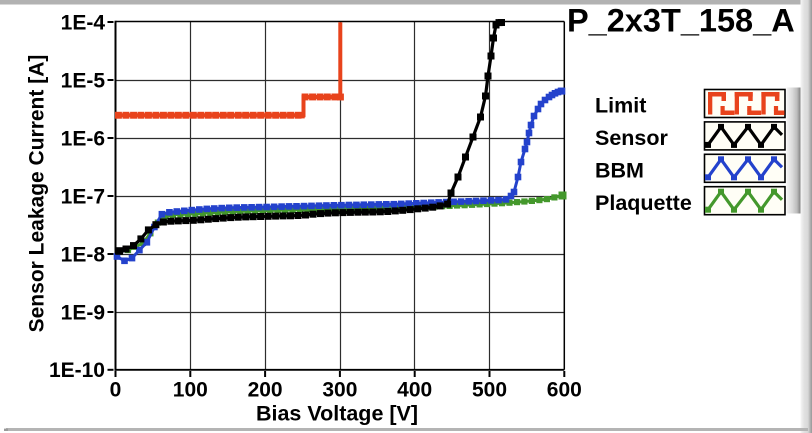 Image resolution: width=812 pixels, height=433 pixels. Describe the element at coordinates (643, 203) in the screenshot. I see `svg-text: Plaquette` at that location.